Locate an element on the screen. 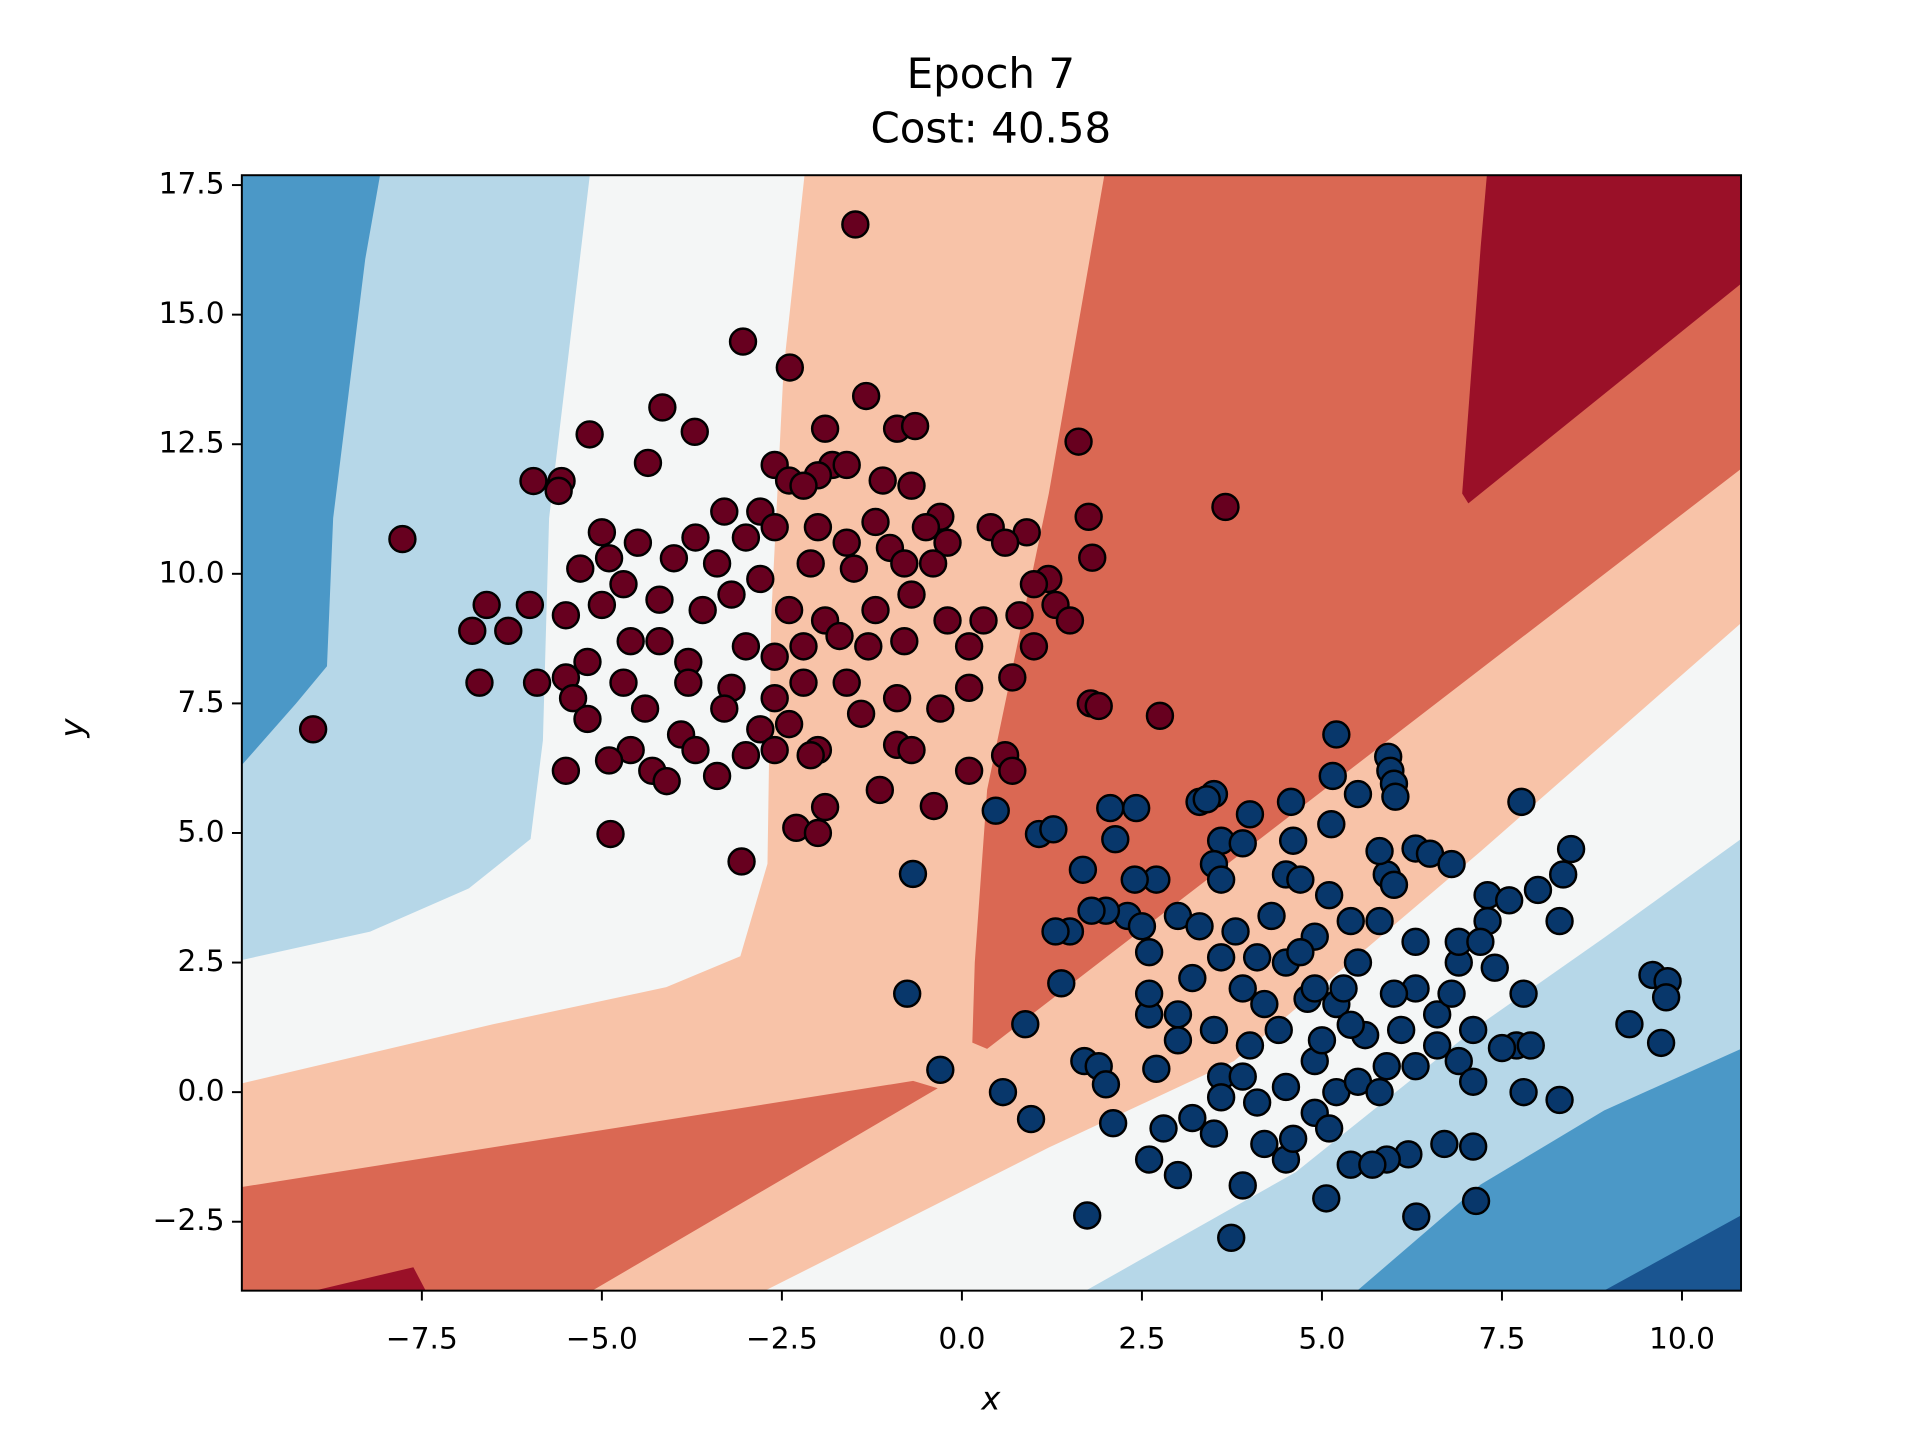  x-tick-label: 5.0 is located at coordinates (1321, 1339).